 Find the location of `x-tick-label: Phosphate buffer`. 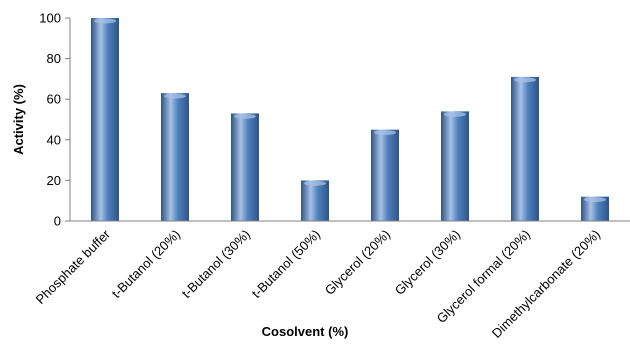

x-tick-label: Phosphate buffer is located at coordinates (73, 266).